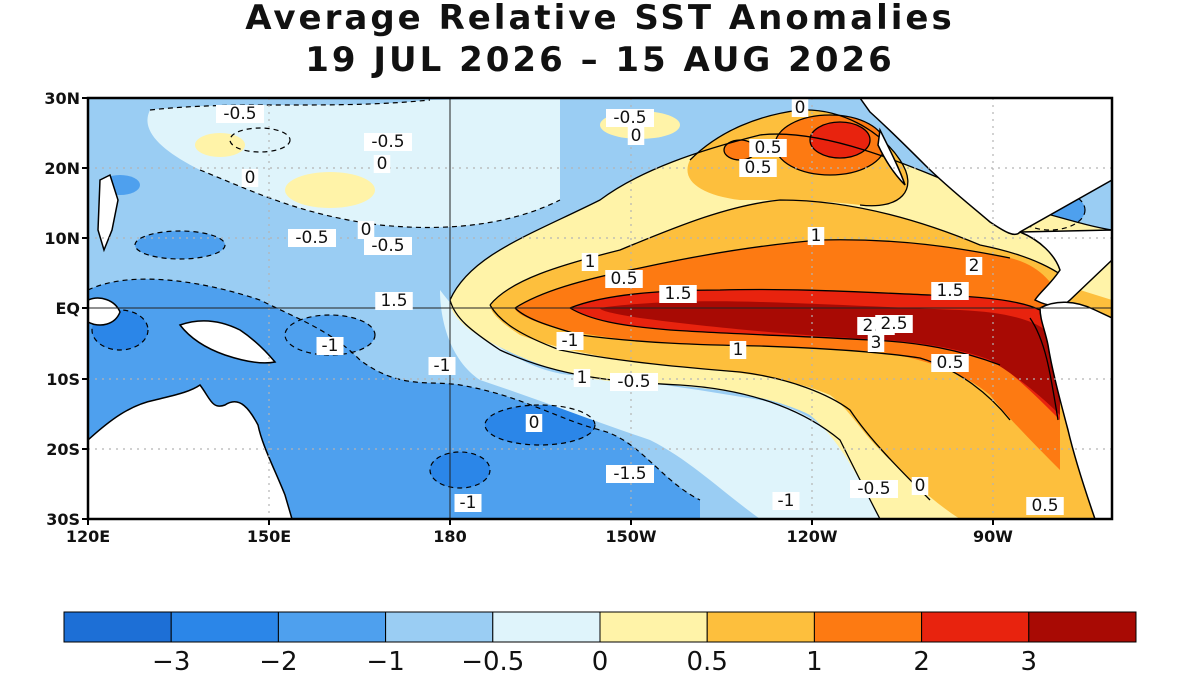 The image size is (1200, 675). Describe the element at coordinates (278, 661) in the screenshot. I see `colorbar-tick-label: −2` at that location.